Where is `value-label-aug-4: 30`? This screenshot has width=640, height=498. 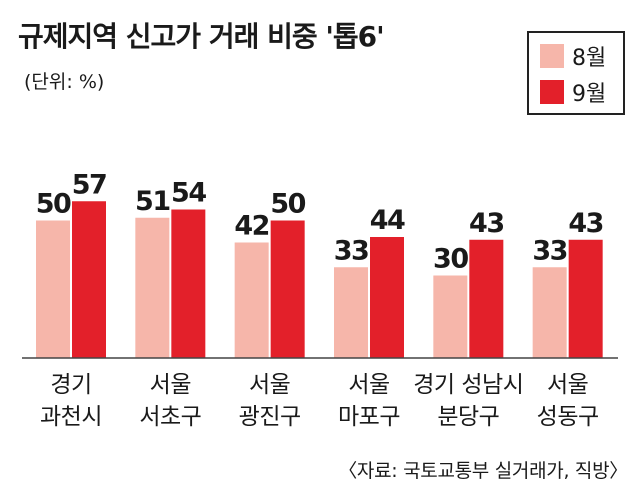
value-label-aug-4: 30 is located at coordinates (450, 259).